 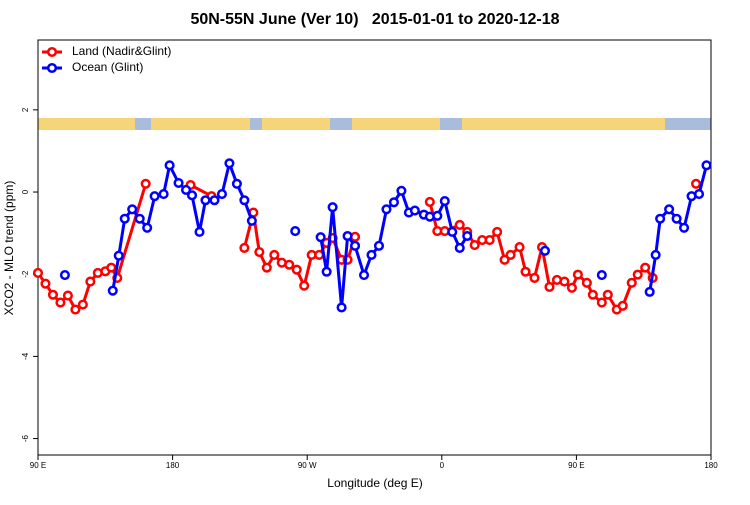 What do you see at coordinates (374, 483) in the screenshot?
I see `x-axis-label: Longitude (deg E)` at bounding box center [374, 483].